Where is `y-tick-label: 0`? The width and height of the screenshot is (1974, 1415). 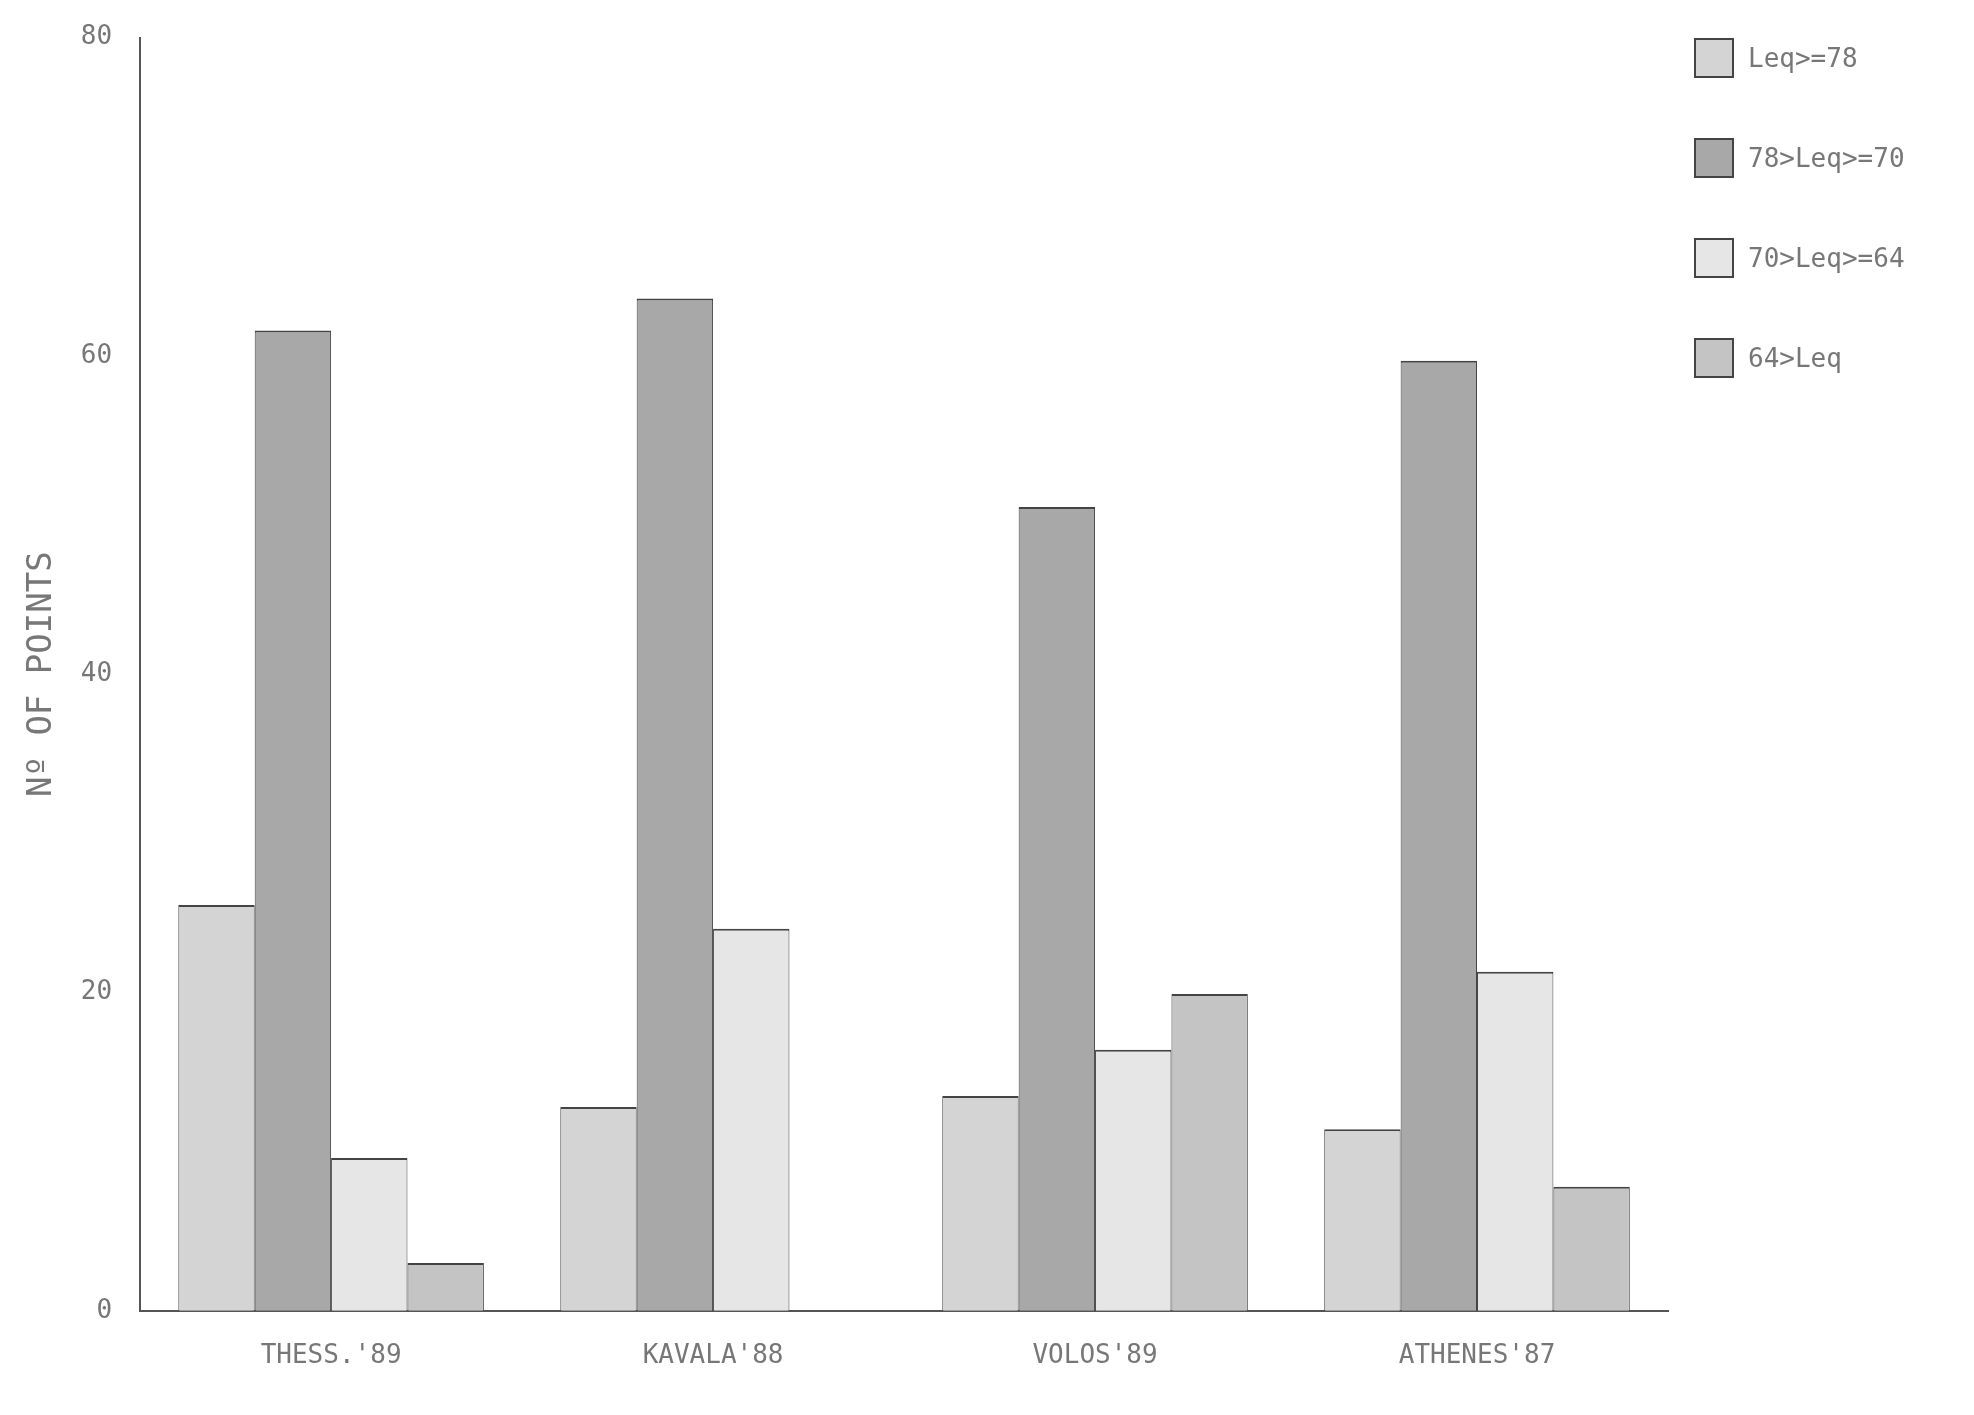
y-tick-label: 0 is located at coordinates (104, 1308).